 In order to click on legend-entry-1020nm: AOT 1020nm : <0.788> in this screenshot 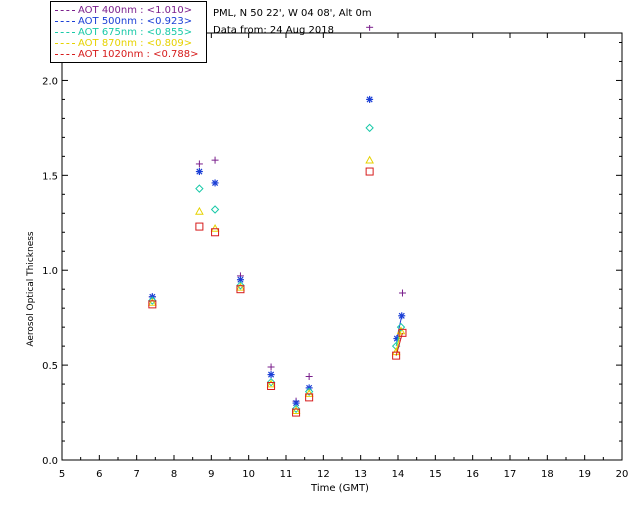, I will do `click(126, 55)`.